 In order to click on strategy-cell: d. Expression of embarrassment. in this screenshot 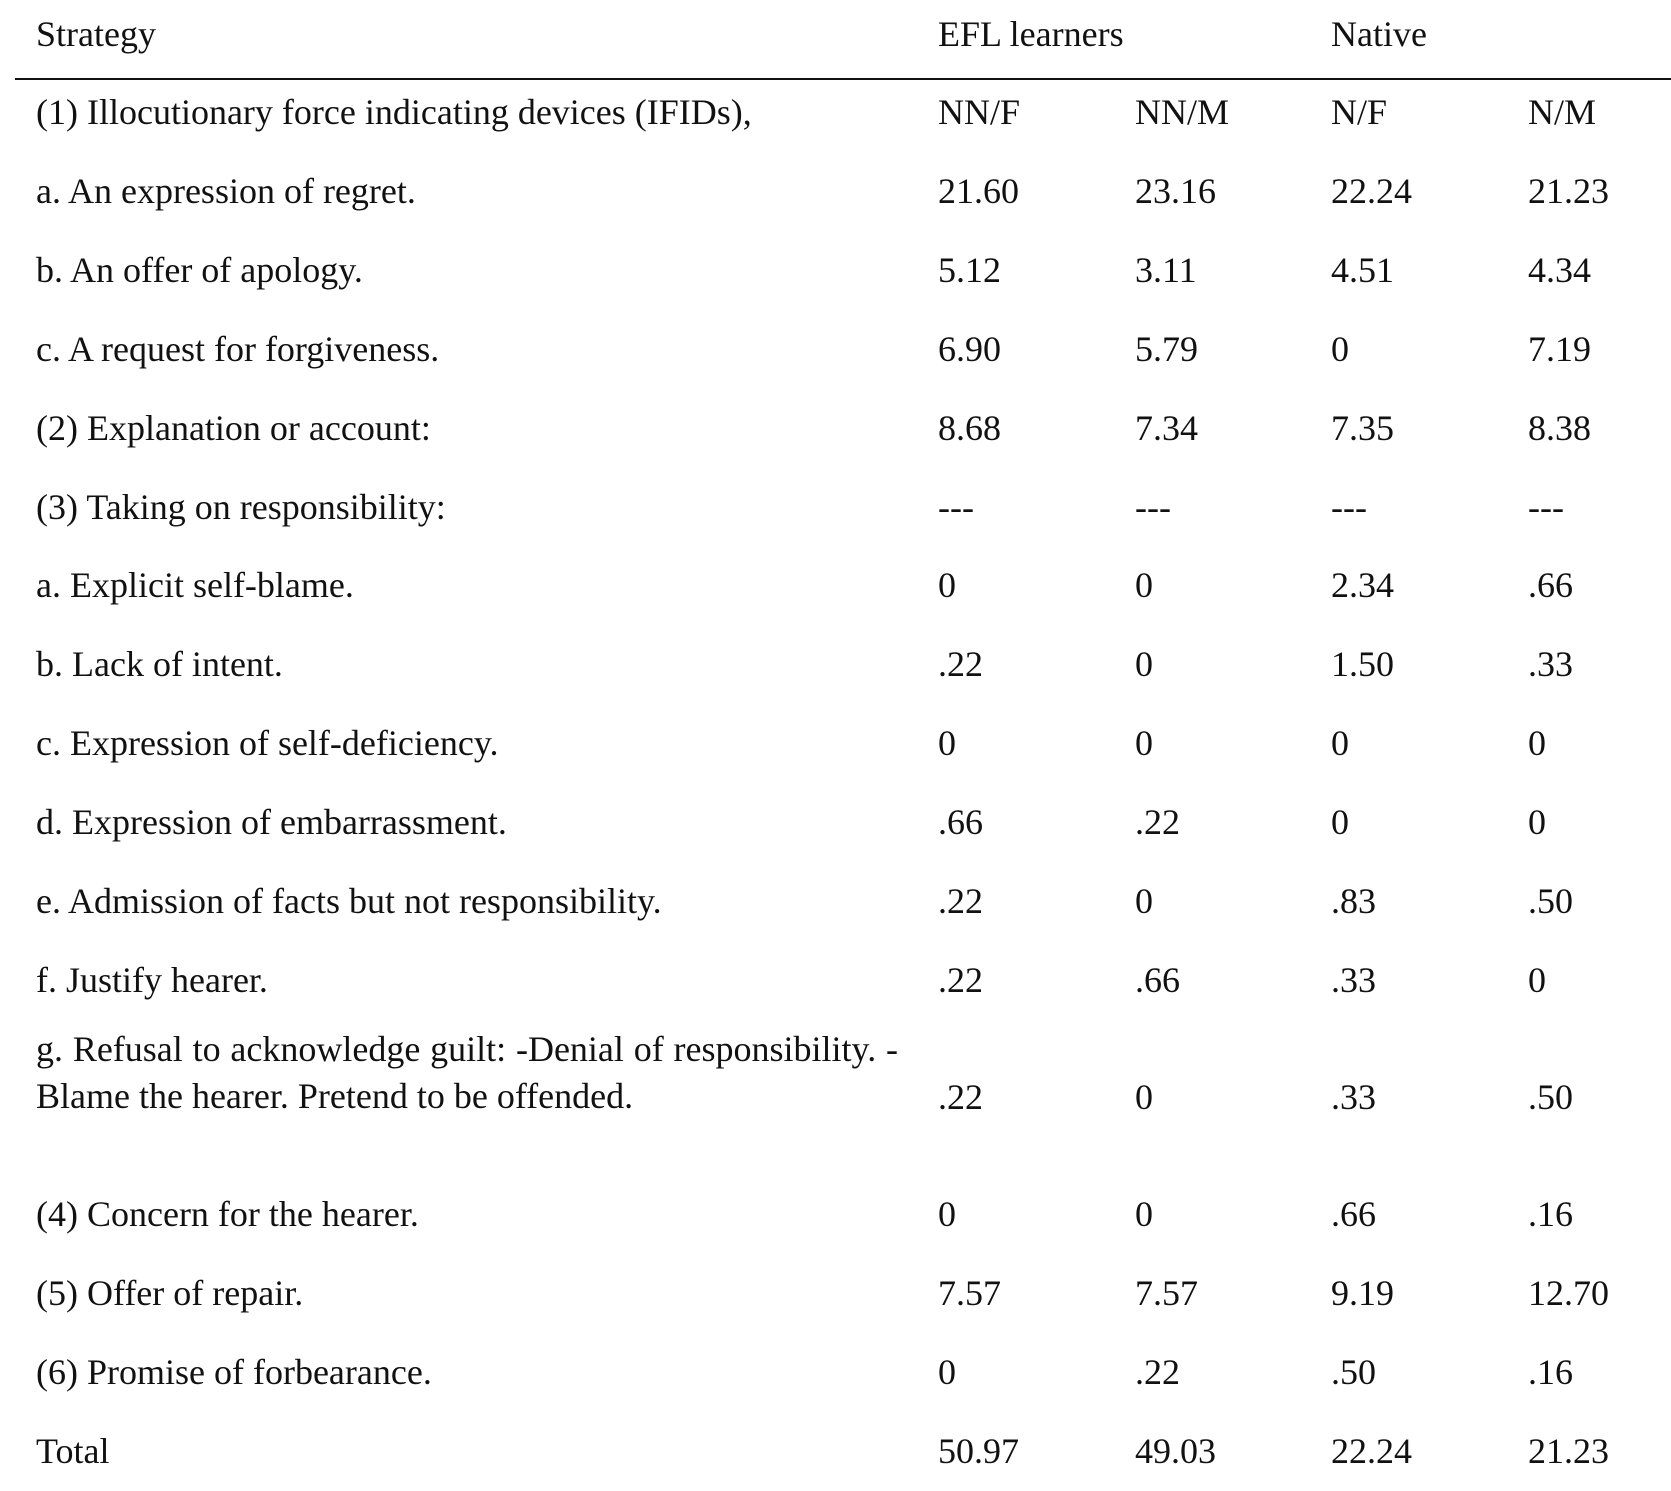, I will do `click(271, 822)`.